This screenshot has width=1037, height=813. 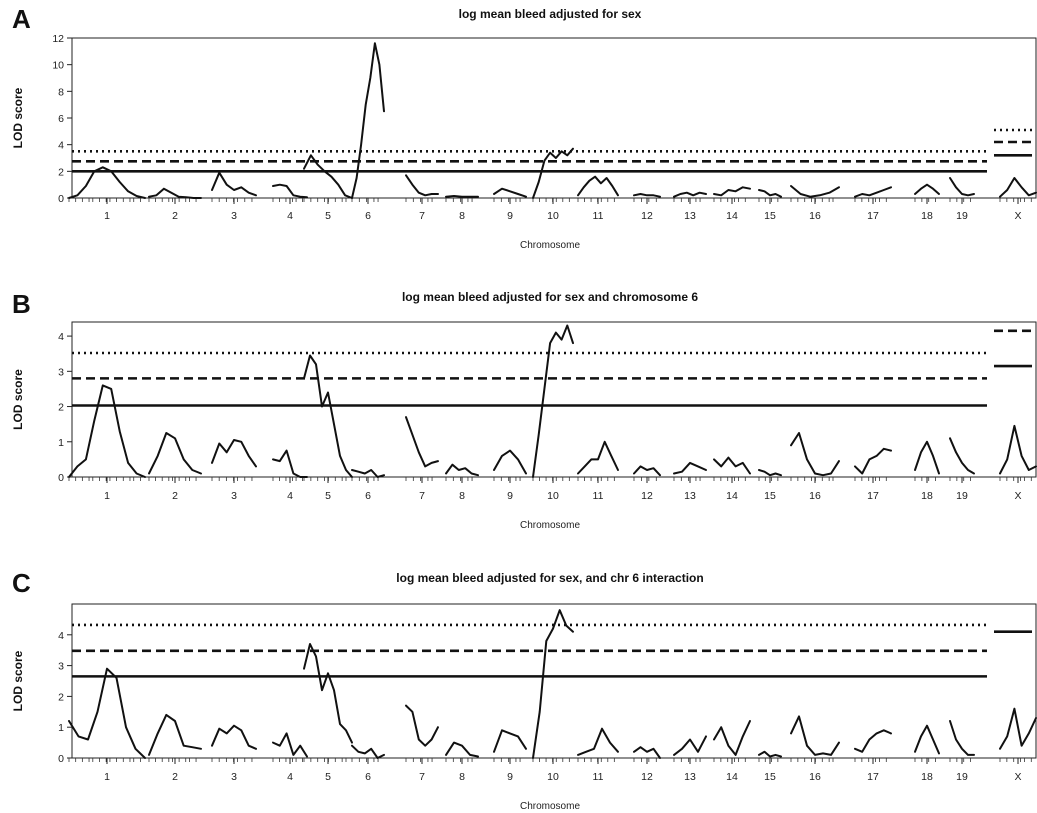 I want to click on panel-letter: B, so click(x=21, y=304).